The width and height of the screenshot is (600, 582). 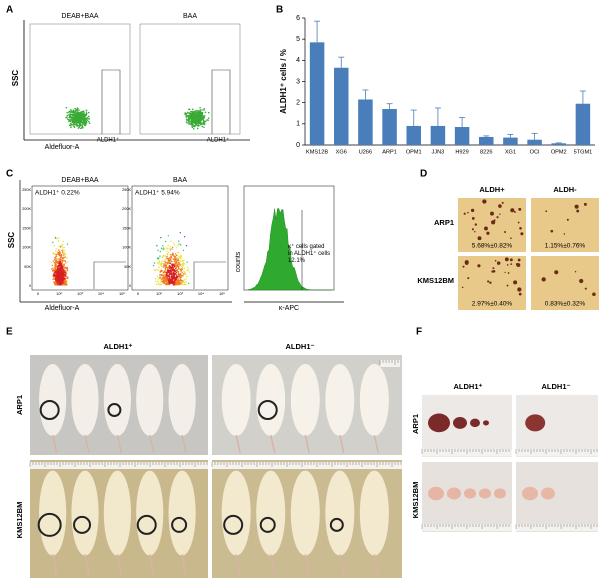 What do you see at coordinates (101, 293) in the screenshot?
I see `x-tick-label: 10⁴` at bounding box center [101, 293].